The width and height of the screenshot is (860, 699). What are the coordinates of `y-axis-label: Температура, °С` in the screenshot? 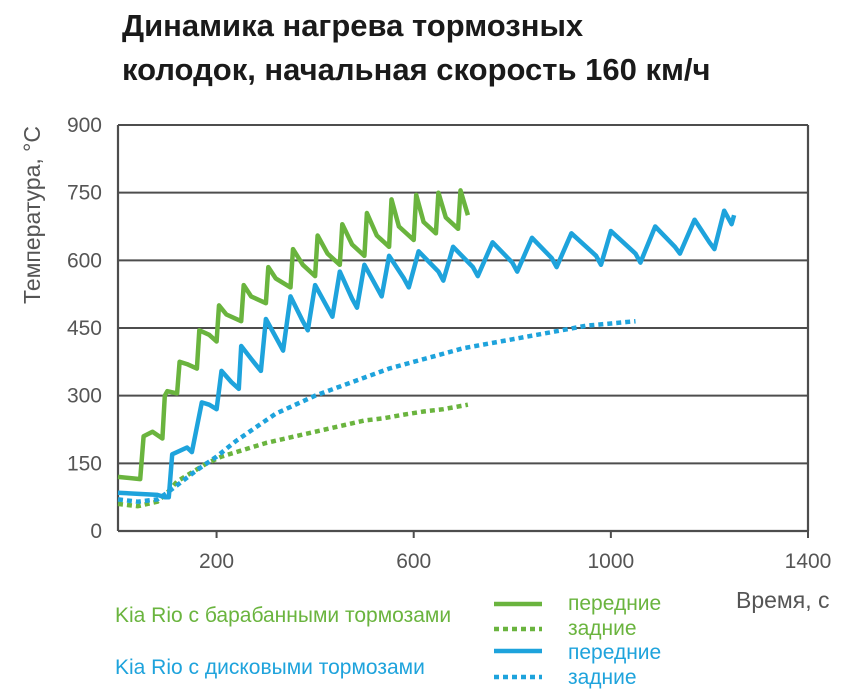 It's located at (32, 215).